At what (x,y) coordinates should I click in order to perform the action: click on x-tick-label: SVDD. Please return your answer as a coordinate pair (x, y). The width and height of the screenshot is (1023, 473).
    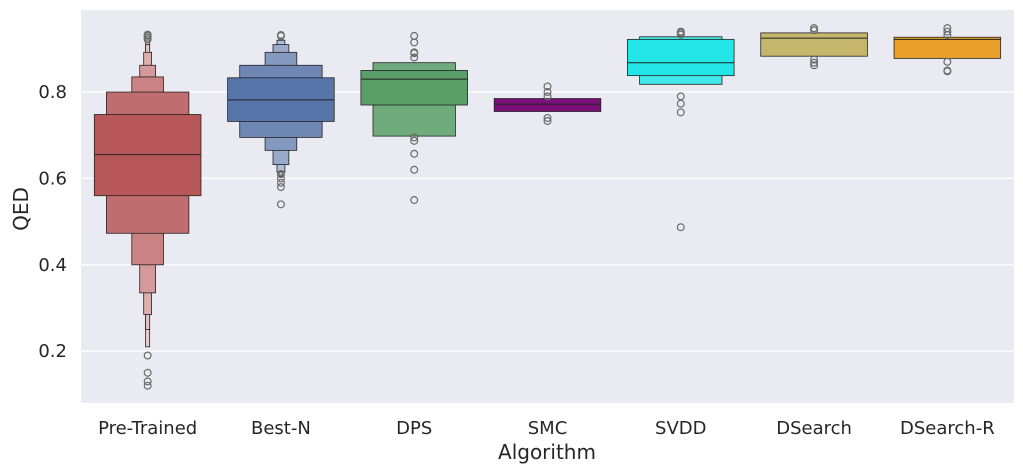
    Looking at the image, I should click on (680, 428).